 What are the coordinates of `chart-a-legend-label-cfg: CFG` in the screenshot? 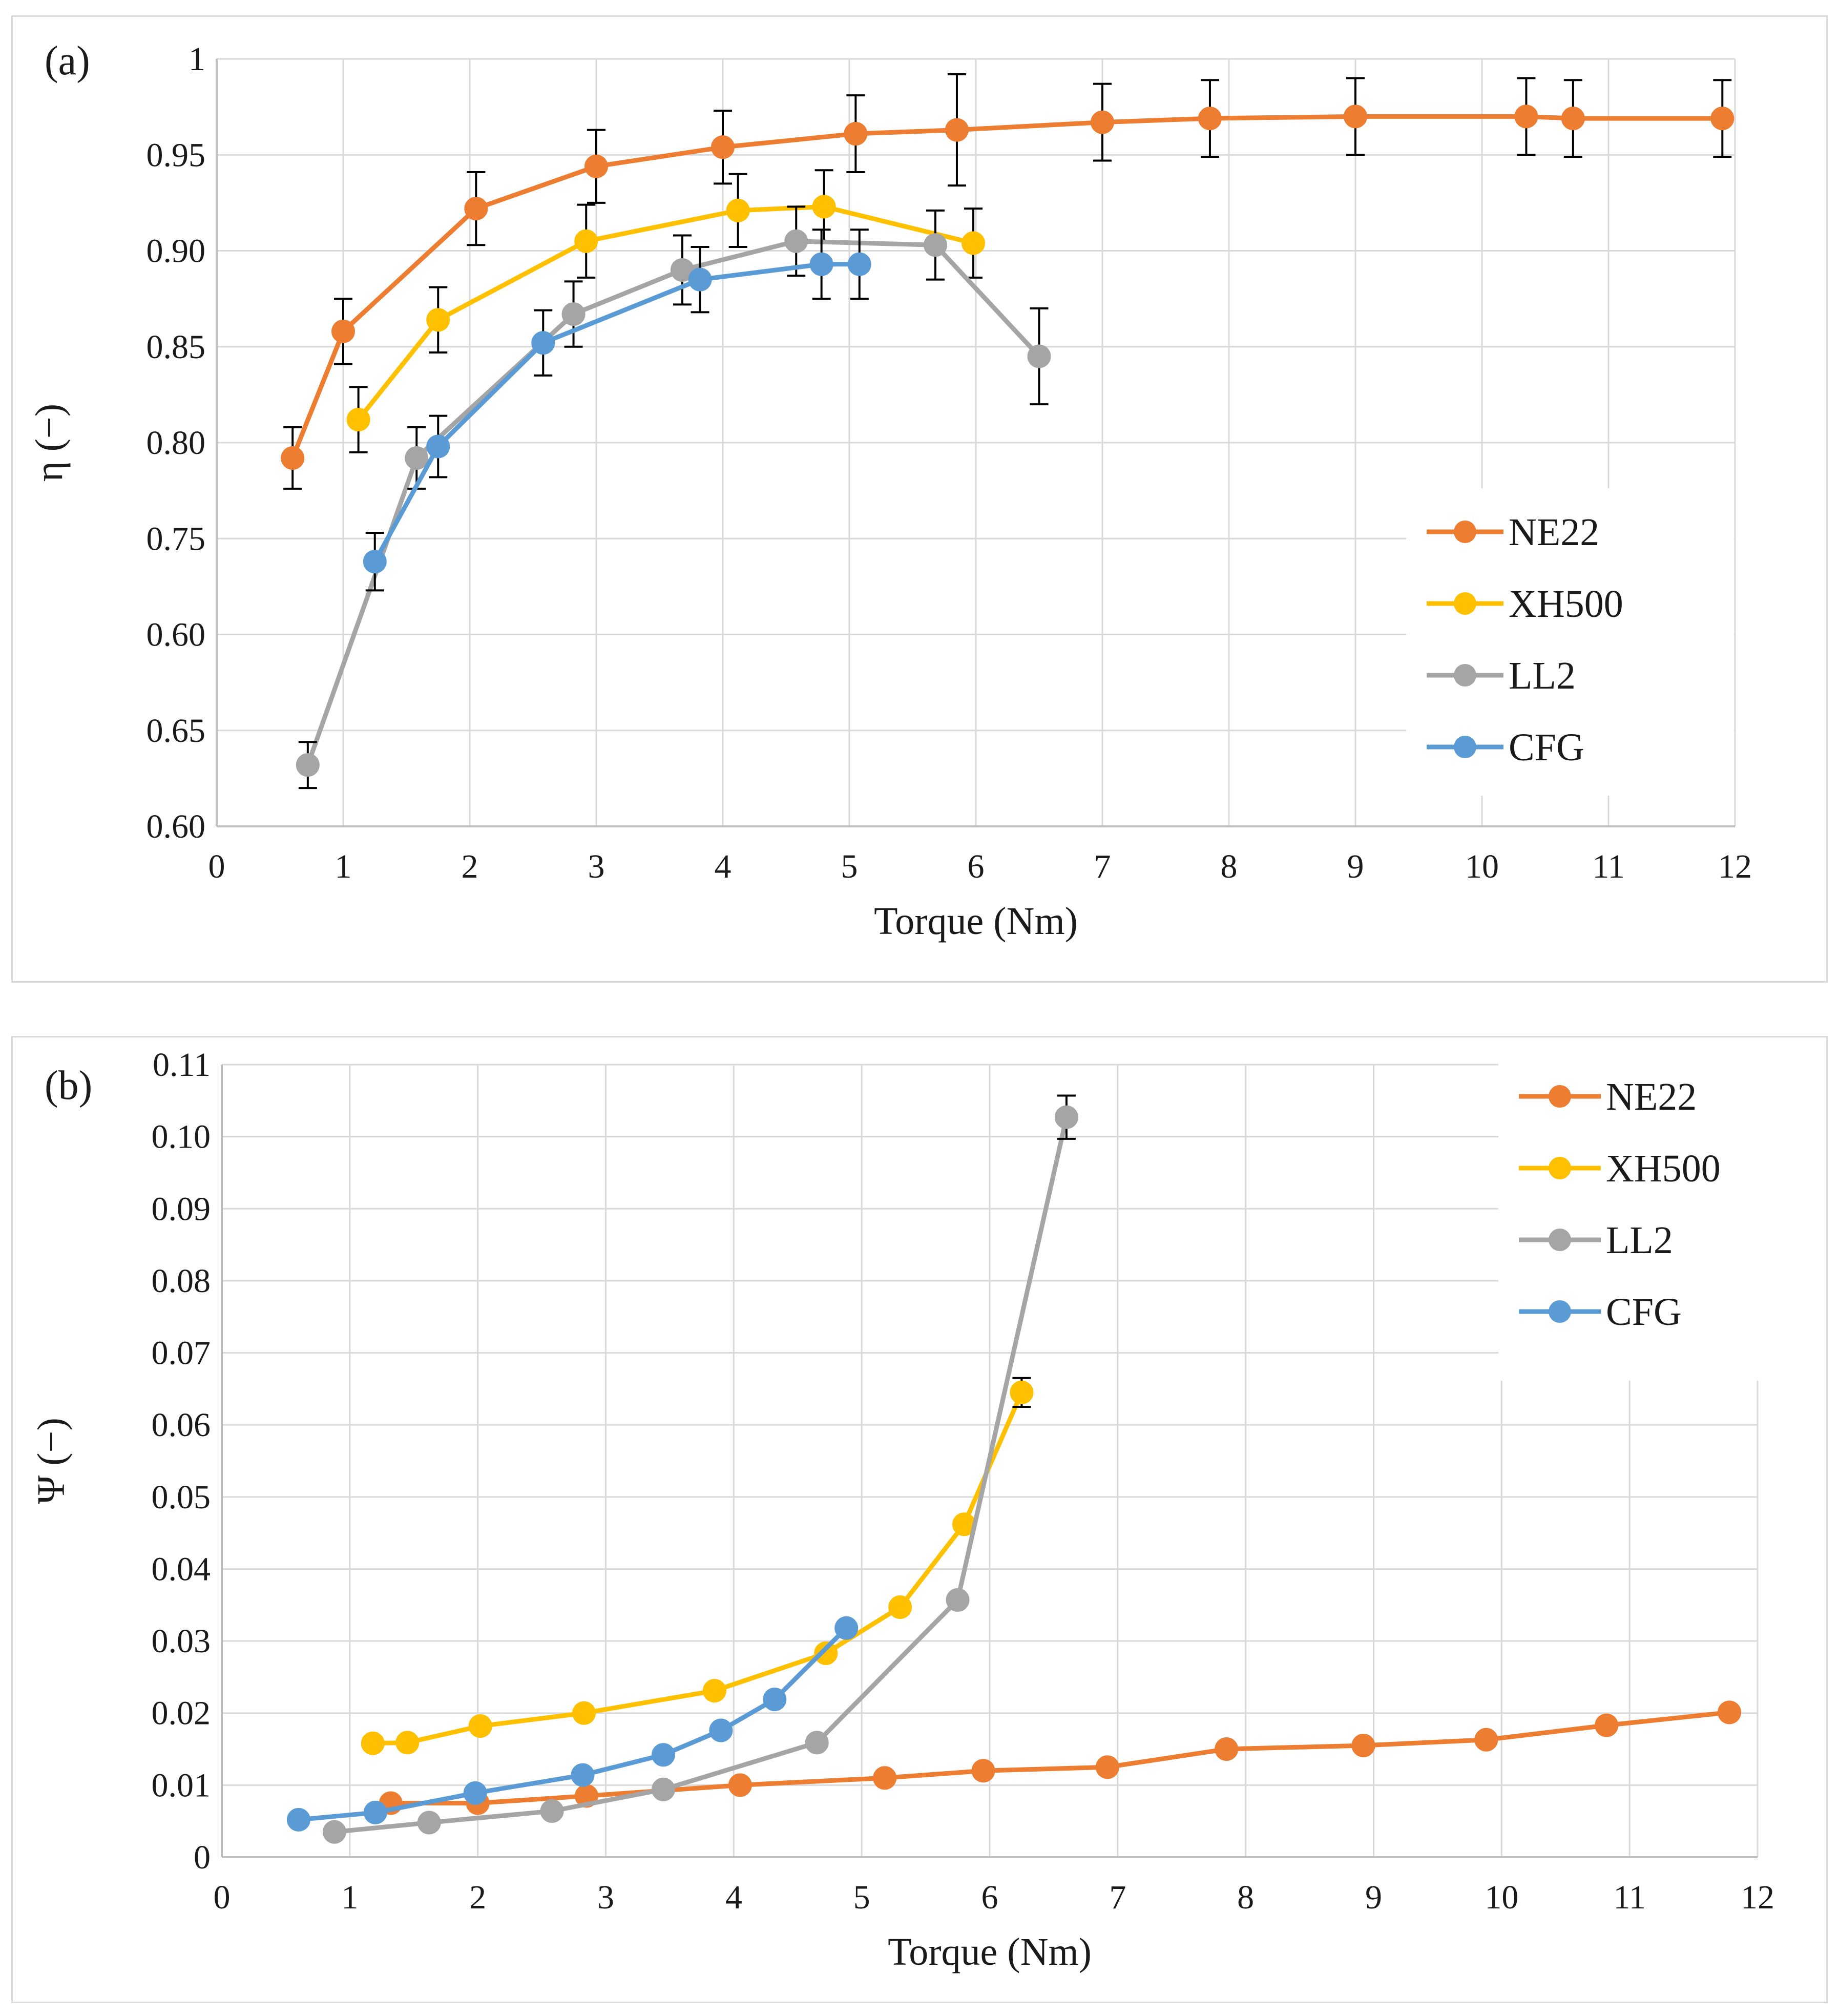 It's located at (1546, 747).